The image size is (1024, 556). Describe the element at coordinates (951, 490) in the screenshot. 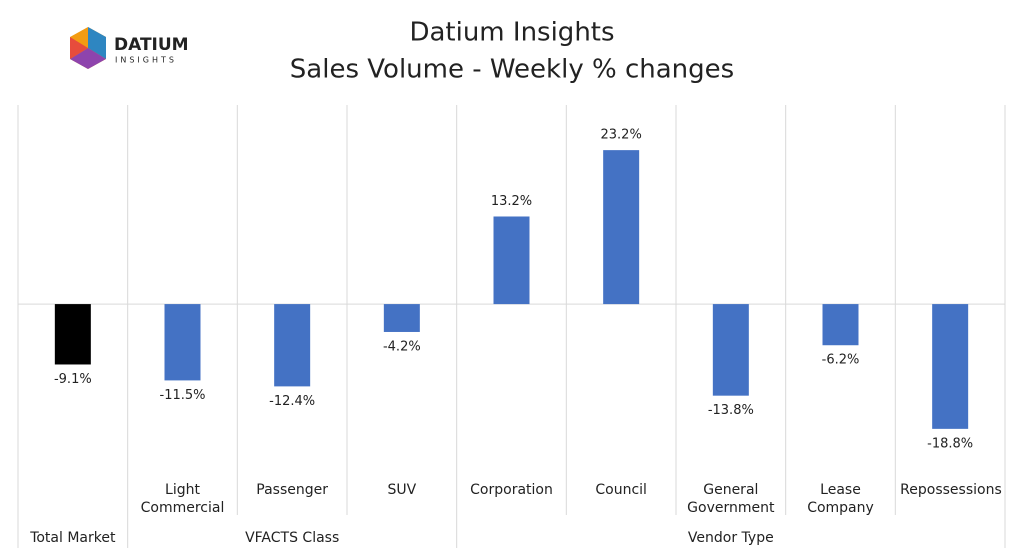

I see `x-tick-label: Repossessions` at that location.